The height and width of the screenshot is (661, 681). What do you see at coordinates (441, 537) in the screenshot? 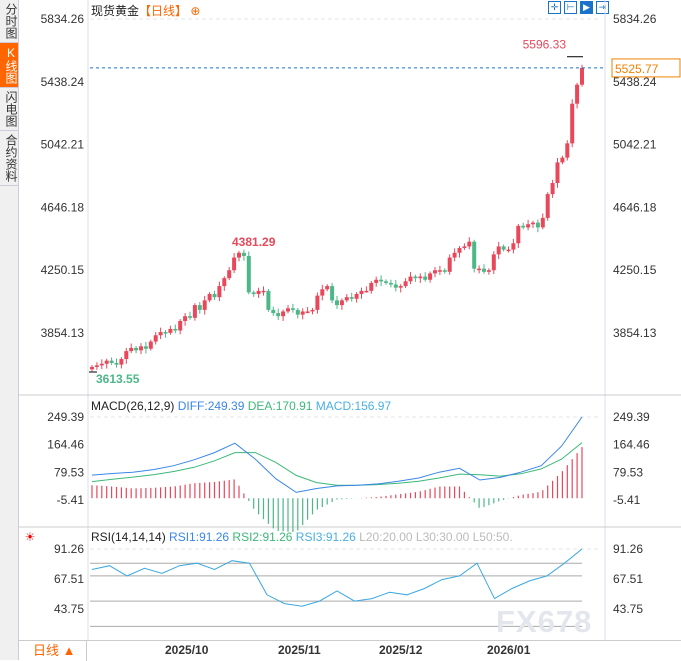
I see `rsi-legend-item: L30:30.00` at bounding box center [441, 537].